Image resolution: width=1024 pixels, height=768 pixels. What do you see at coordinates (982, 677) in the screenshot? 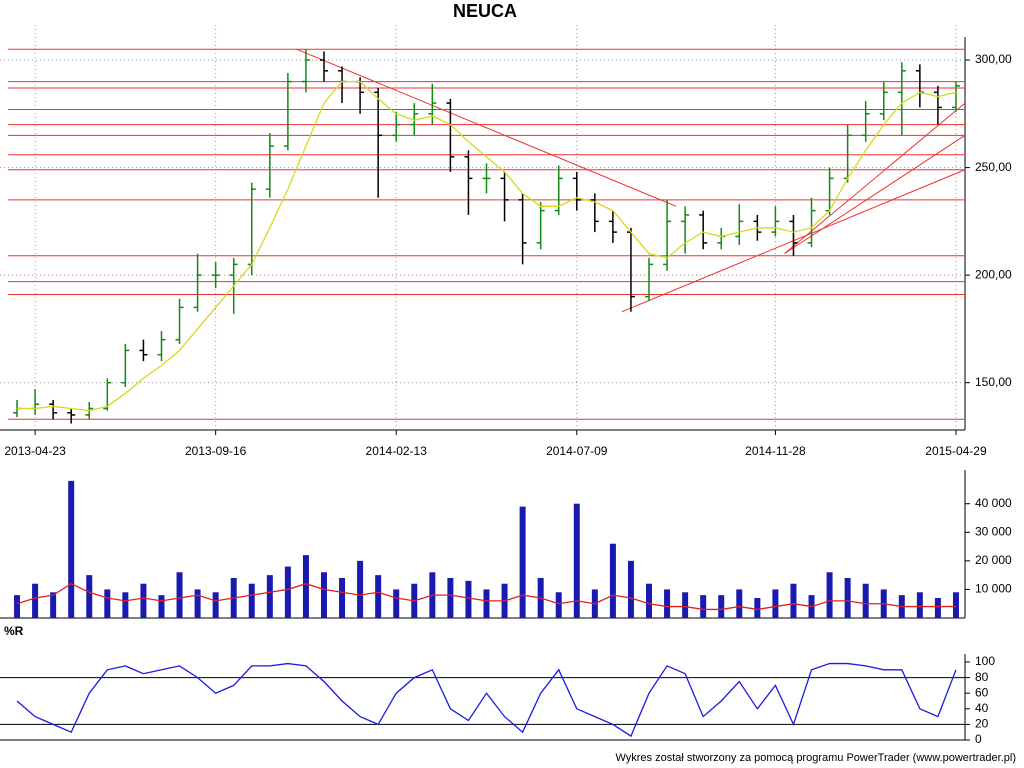
I see `y-tick-label: 80` at bounding box center [982, 677].